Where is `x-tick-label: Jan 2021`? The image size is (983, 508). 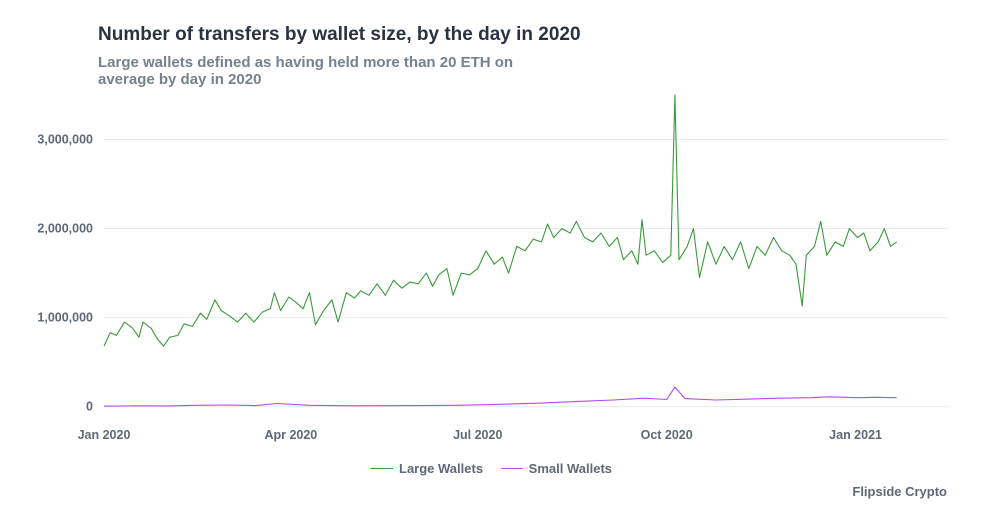
x-tick-label: Jan 2021 is located at coordinates (855, 435).